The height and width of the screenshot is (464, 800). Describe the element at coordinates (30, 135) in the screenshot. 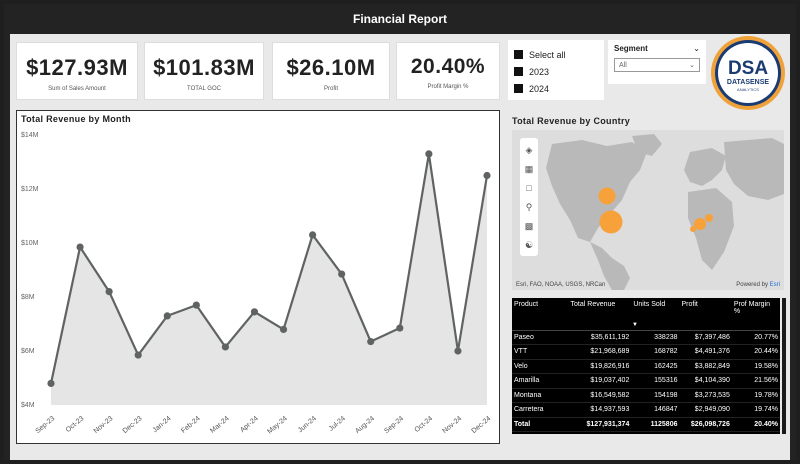

I see `y-tick-label: $14M` at that location.